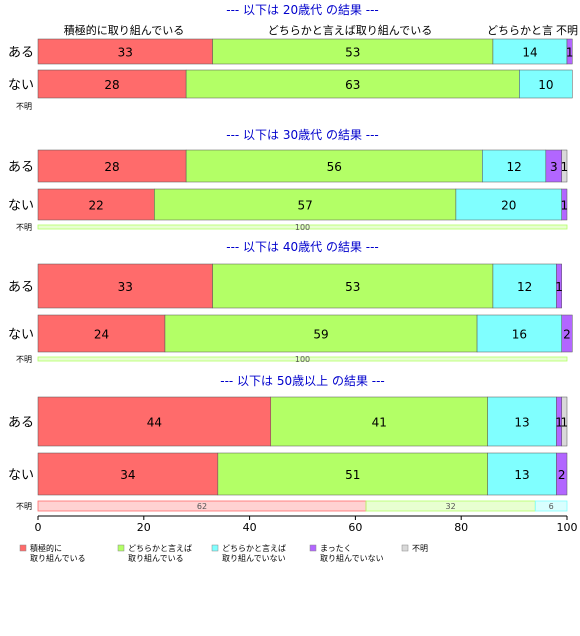  I want to click on unknown-data-label: 62, so click(202, 506).